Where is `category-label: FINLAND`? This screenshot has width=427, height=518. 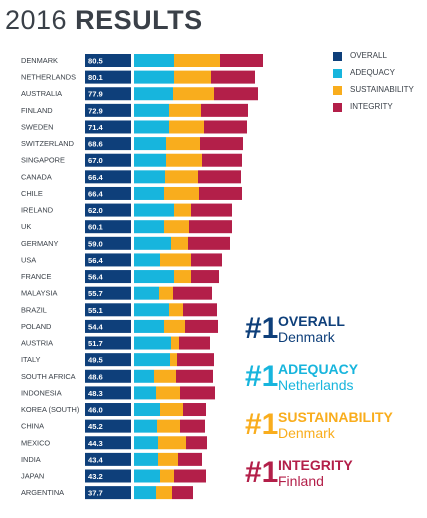 category-label: FINLAND is located at coordinates (37, 110).